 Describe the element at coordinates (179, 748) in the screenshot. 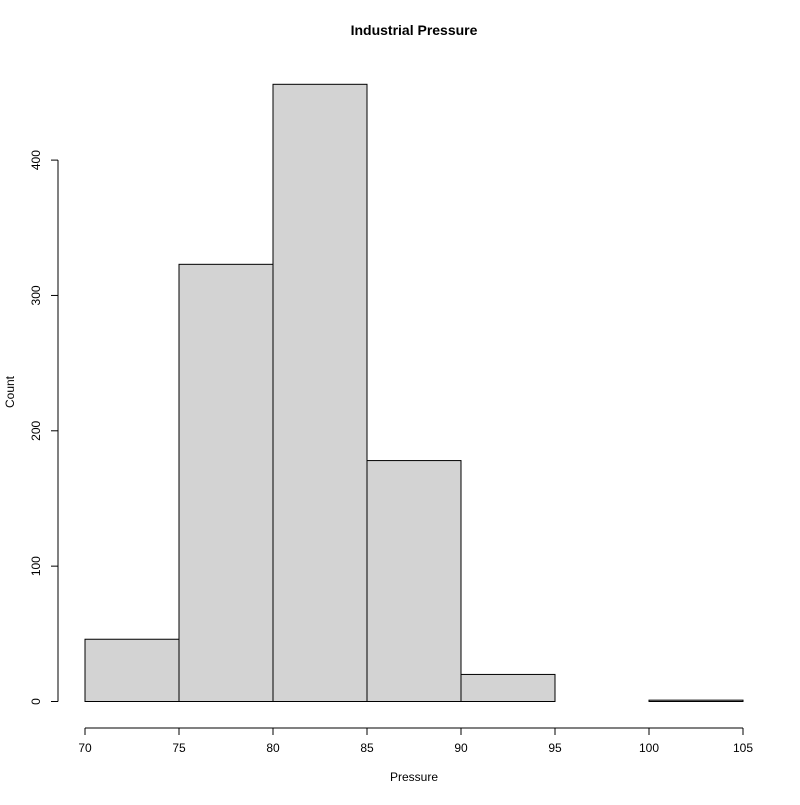

I see `x-tick-label: 75` at that location.